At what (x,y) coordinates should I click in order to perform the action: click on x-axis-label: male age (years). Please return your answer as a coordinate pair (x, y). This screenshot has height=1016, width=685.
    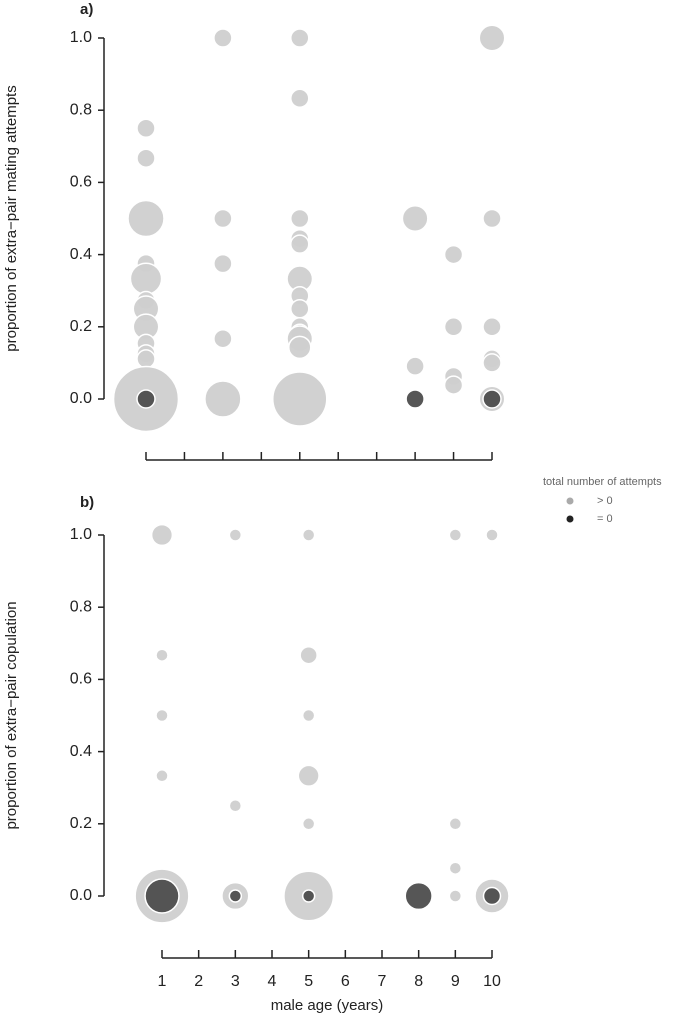
    Looking at the image, I should click on (327, 1005).